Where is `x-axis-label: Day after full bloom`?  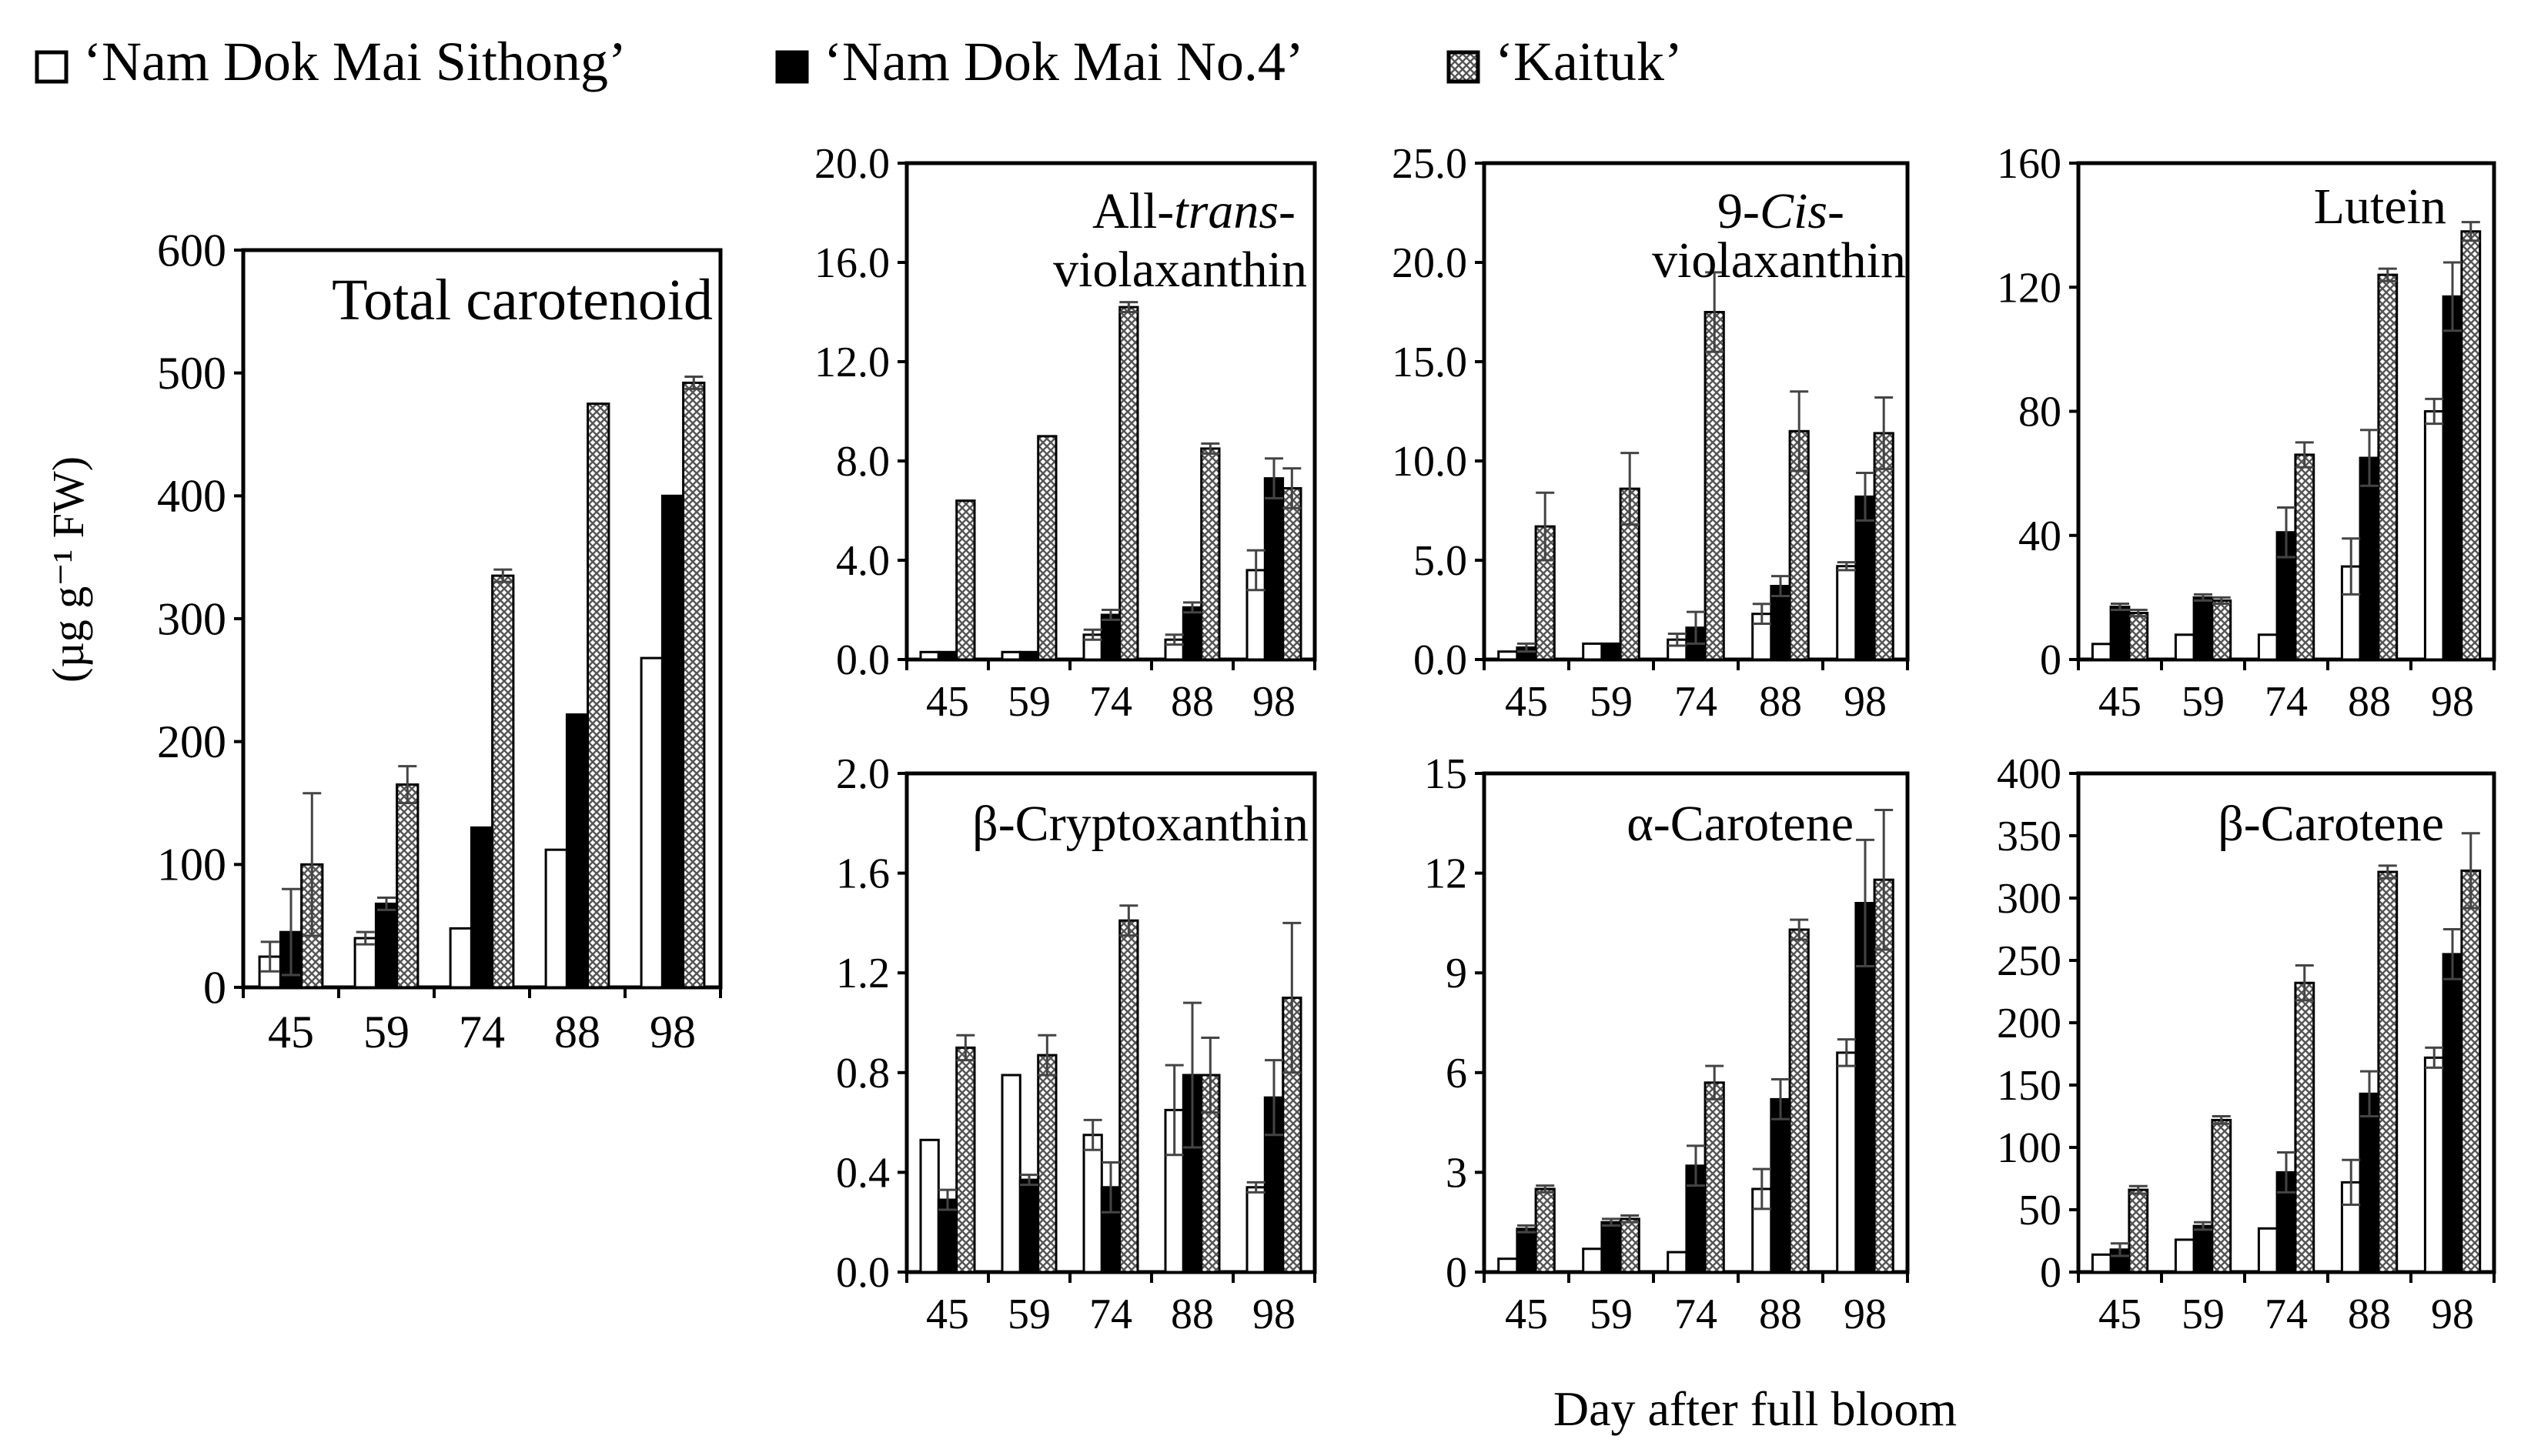
x-axis-label: Day after full bloom is located at coordinates (1755, 1409).